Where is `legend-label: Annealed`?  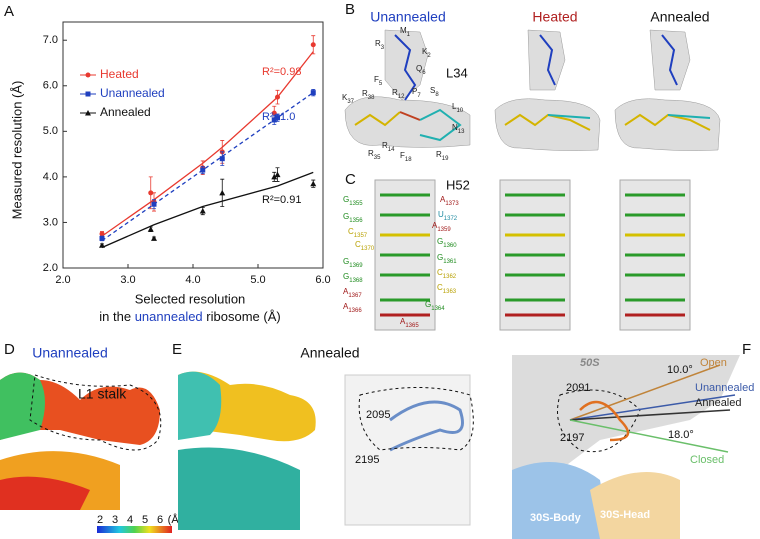
legend-label: Annealed is located at coordinates (125, 112).